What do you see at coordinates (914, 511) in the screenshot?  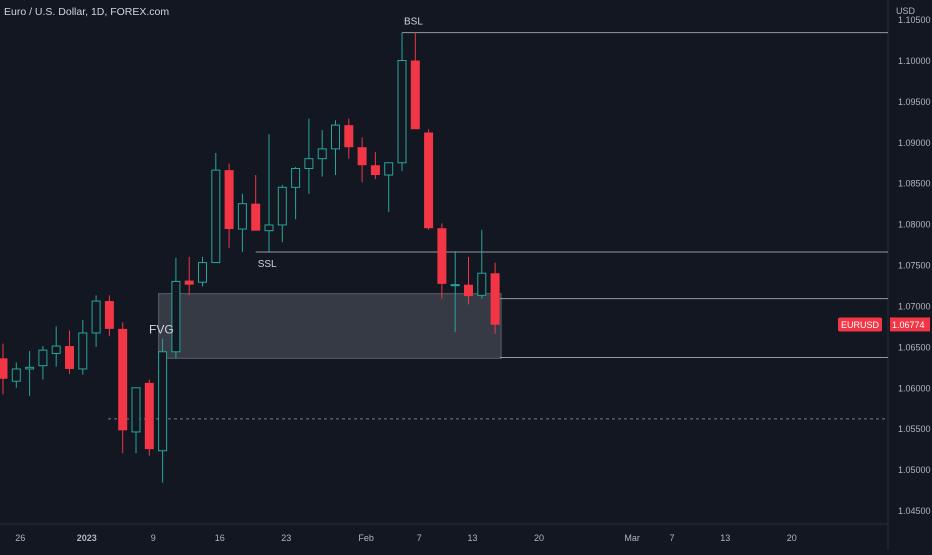 I see `price-tick-label: 1.04500` at bounding box center [914, 511].